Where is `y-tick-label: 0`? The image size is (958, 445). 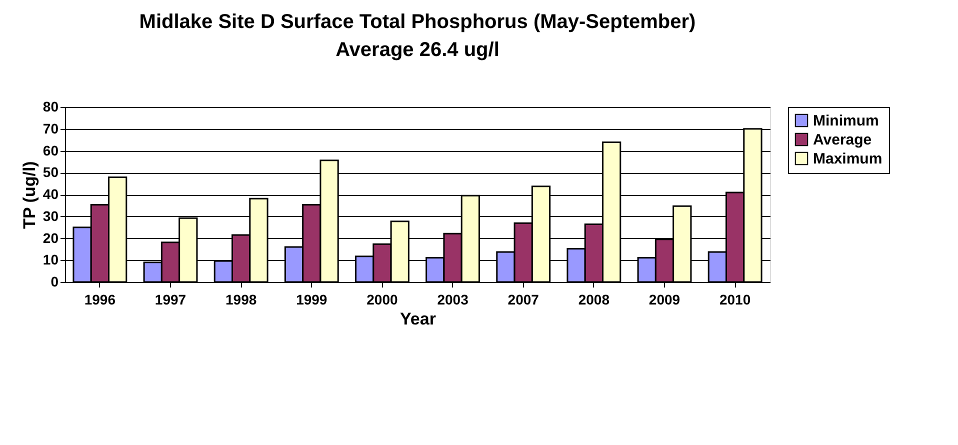
y-tick-label: 0 is located at coordinates (54, 282).